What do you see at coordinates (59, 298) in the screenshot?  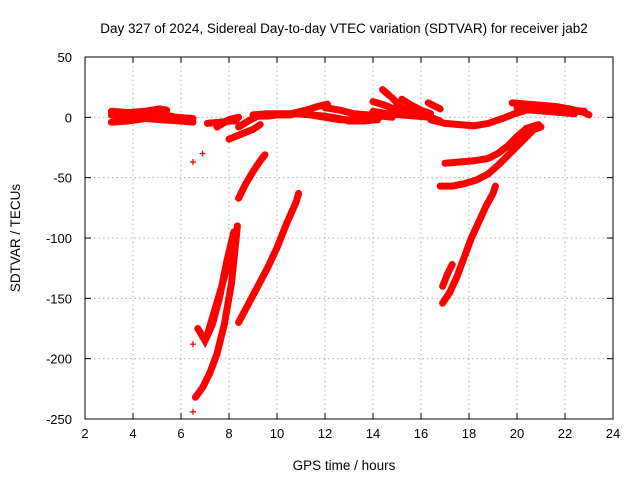 I see `y-tick-label: -150` at bounding box center [59, 298].